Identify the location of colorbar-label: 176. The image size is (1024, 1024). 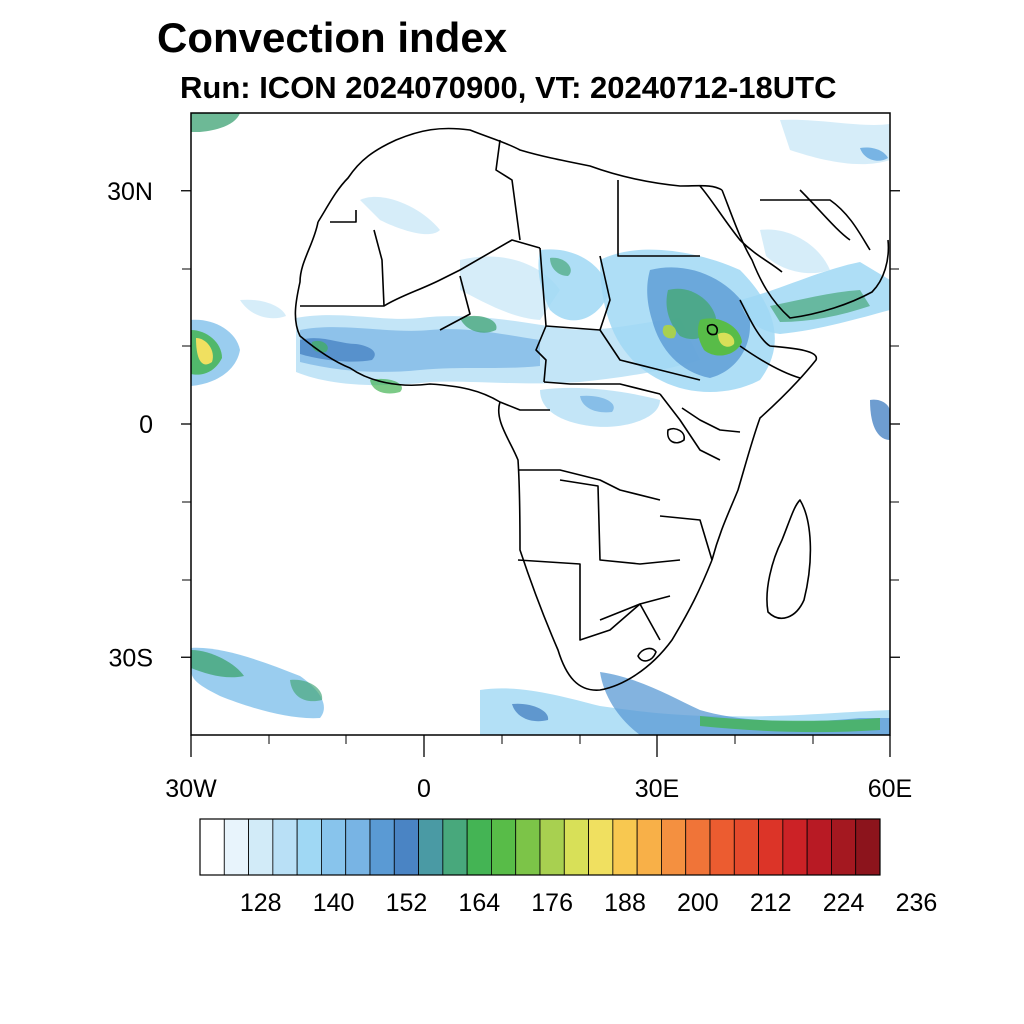
(552, 903).